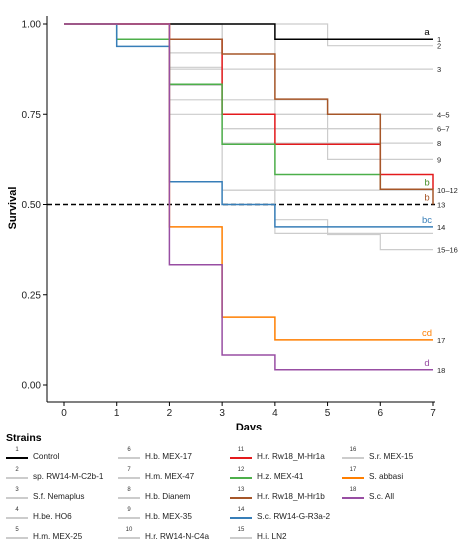  I want to click on legend-item-9: 9 H.b. MEX-35, so click(176, 516).